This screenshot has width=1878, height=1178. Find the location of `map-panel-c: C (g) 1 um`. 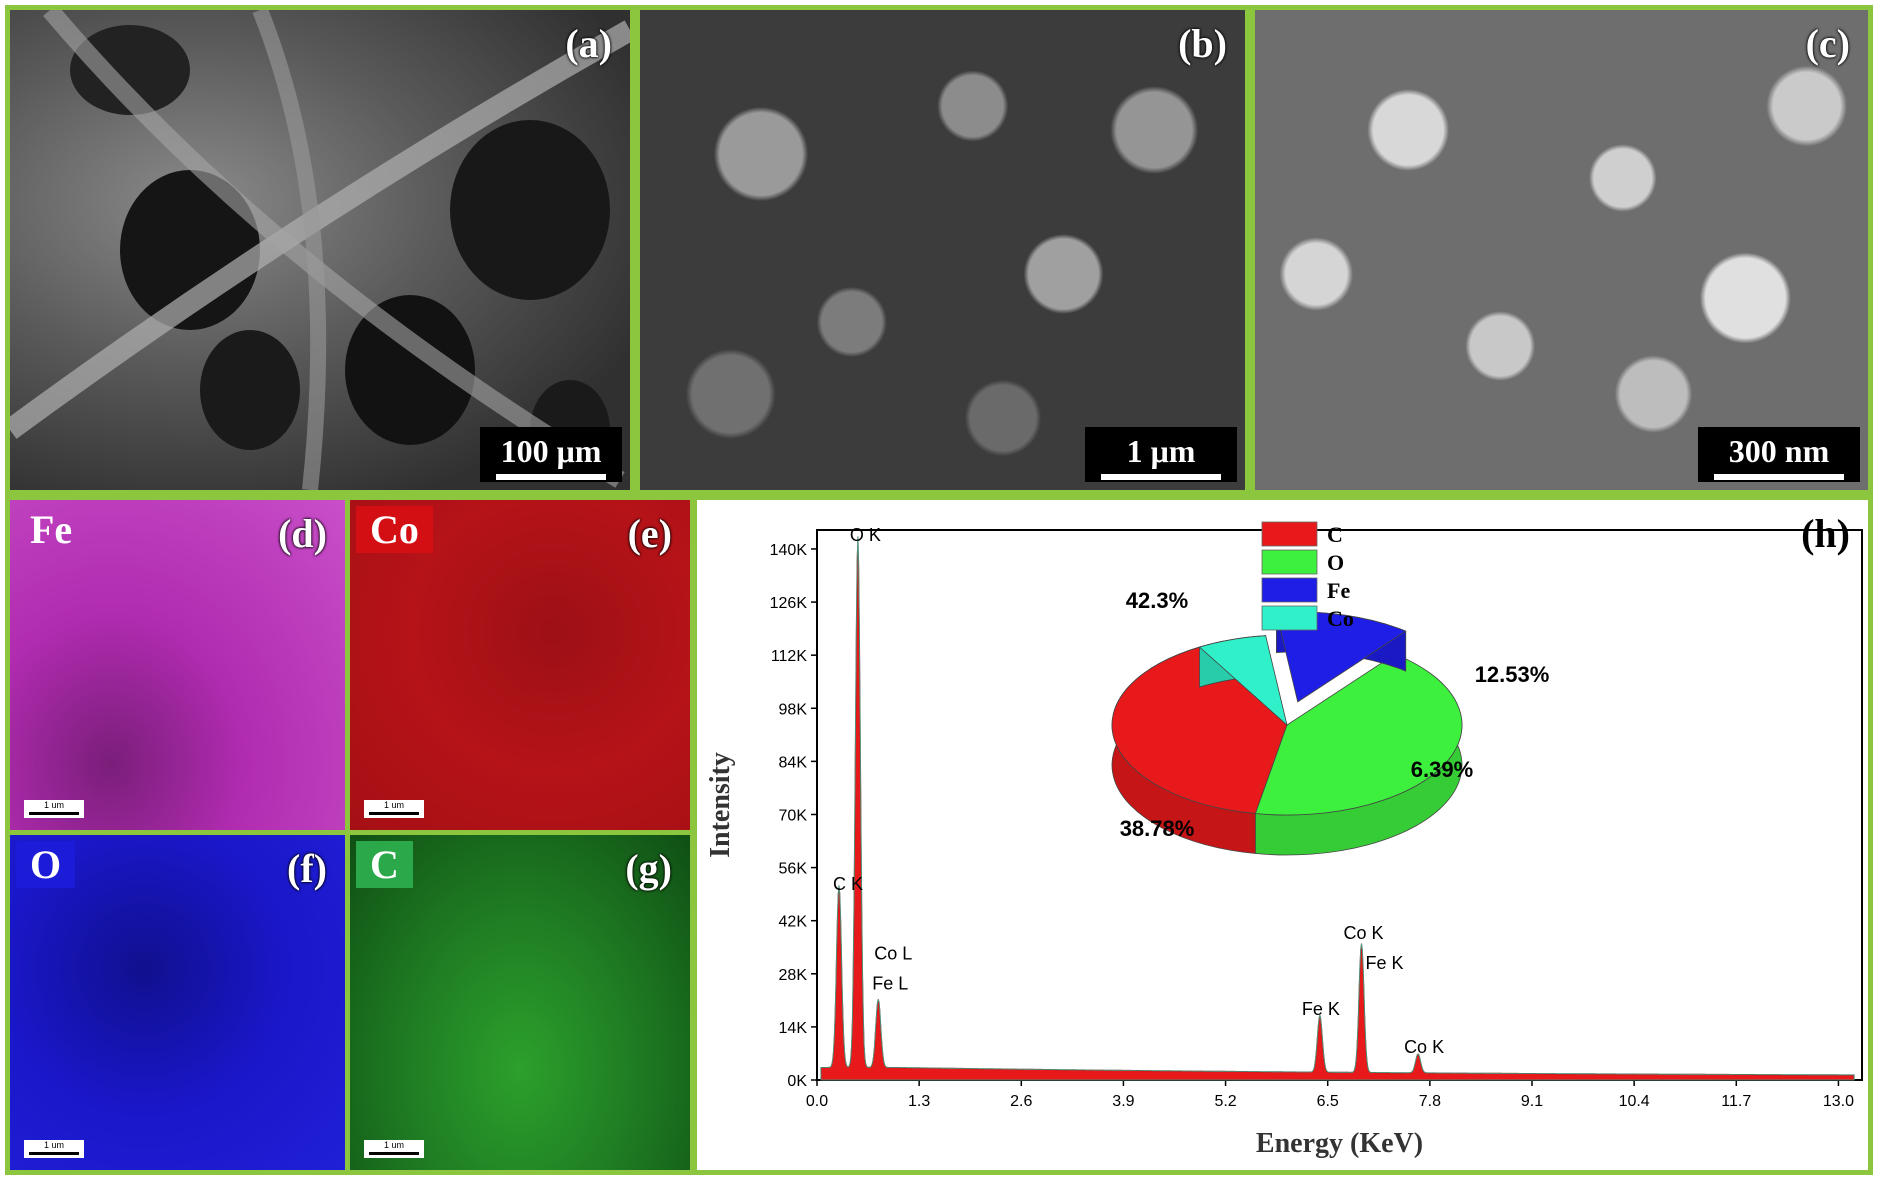

map-panel-c: C (g) 1 um is located at coordinates (520, 1002).